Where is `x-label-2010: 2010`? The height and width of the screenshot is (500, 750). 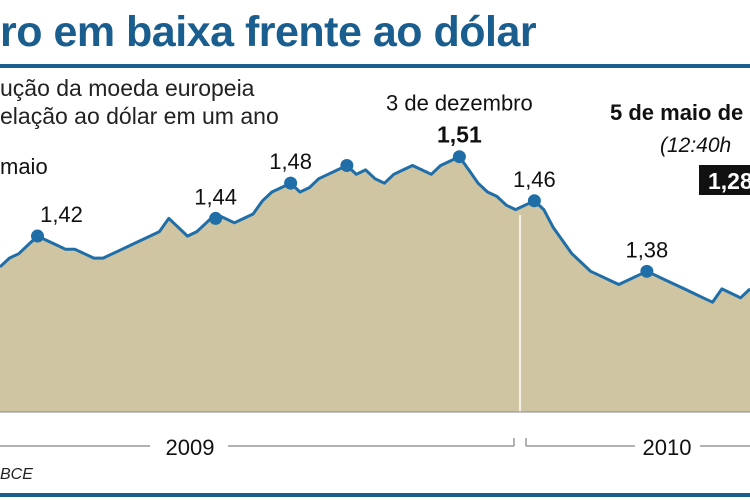 x-label-2010: 2010 is located at coordinates (667, 447).